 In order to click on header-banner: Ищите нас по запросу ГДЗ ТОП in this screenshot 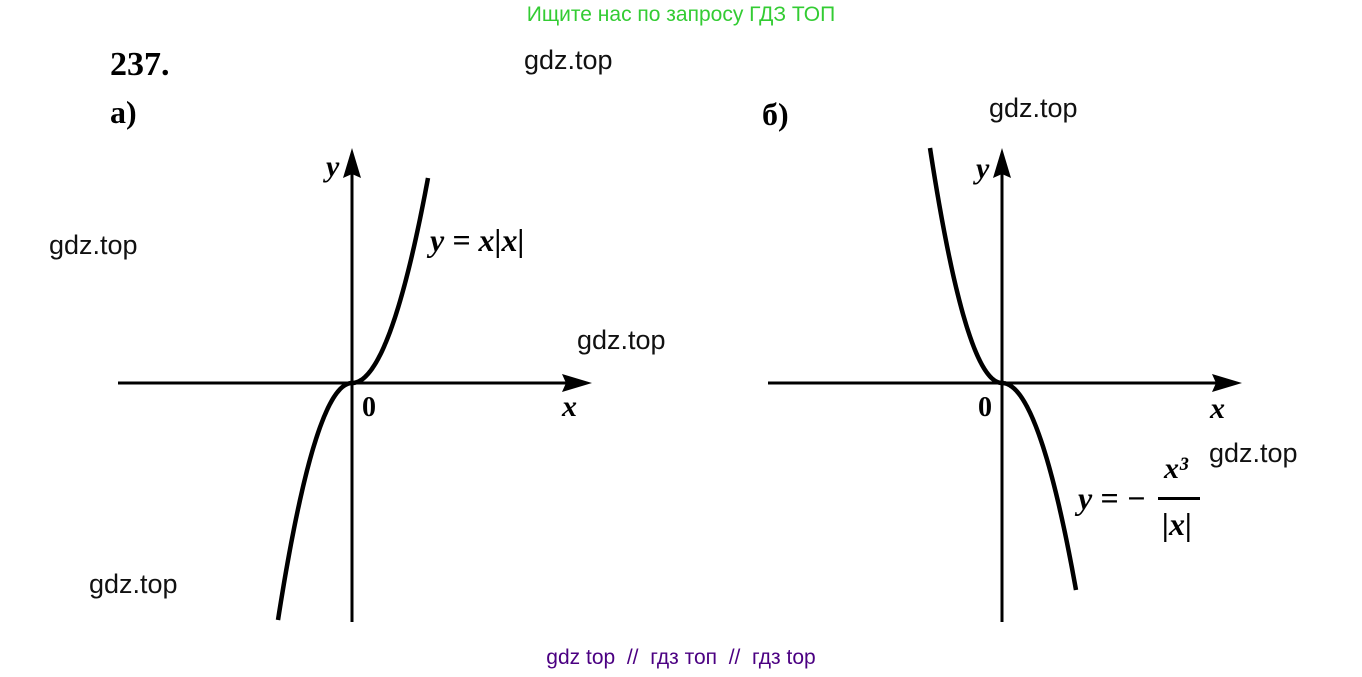, I will do `click(681, 14)`.